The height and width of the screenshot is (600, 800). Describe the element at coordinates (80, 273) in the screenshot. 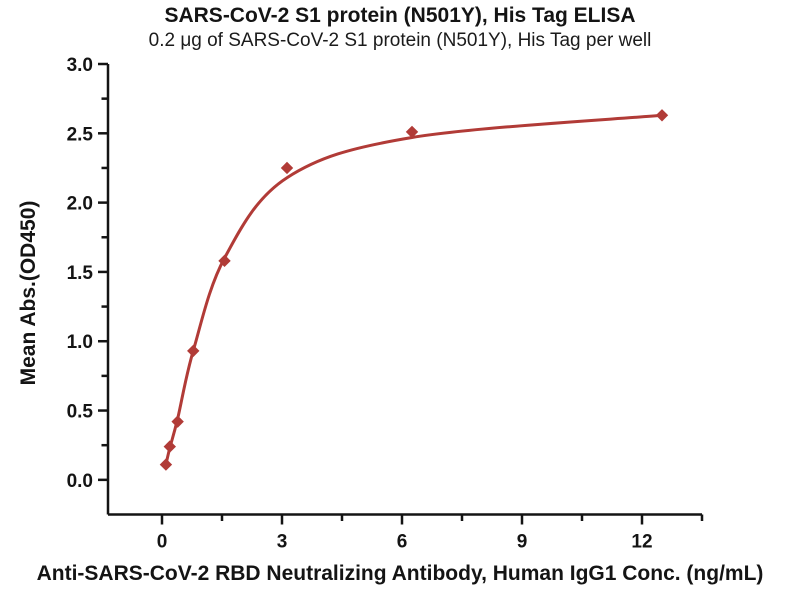

I see `y-tick-label: 1.5` at that location.